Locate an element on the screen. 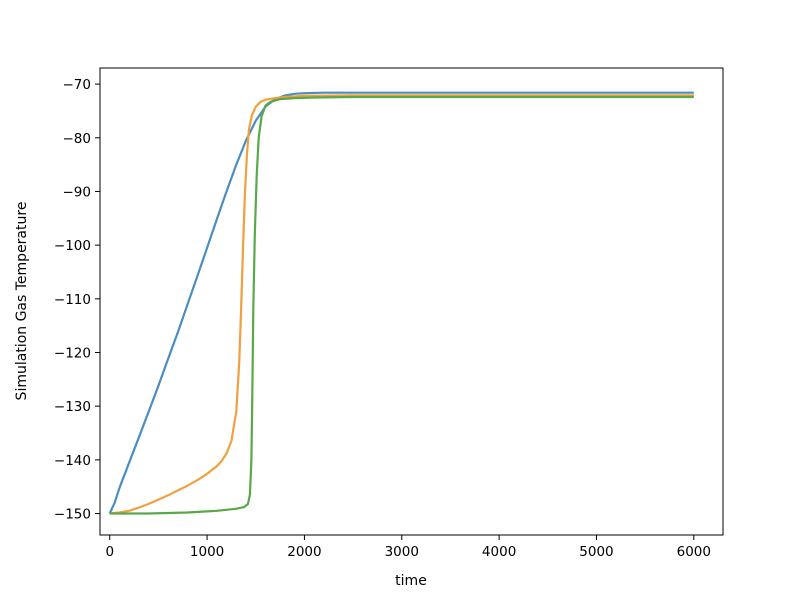 This screenshot has height=600, width=800. y-tick-label: −100 is located at coordinates (72, 246).